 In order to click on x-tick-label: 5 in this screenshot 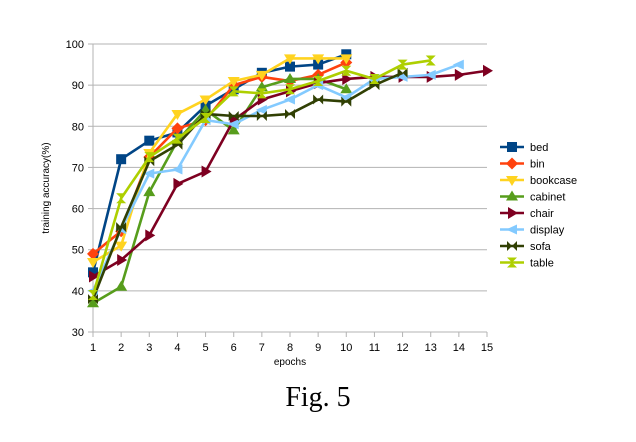, I will do `click(206, 348)`.